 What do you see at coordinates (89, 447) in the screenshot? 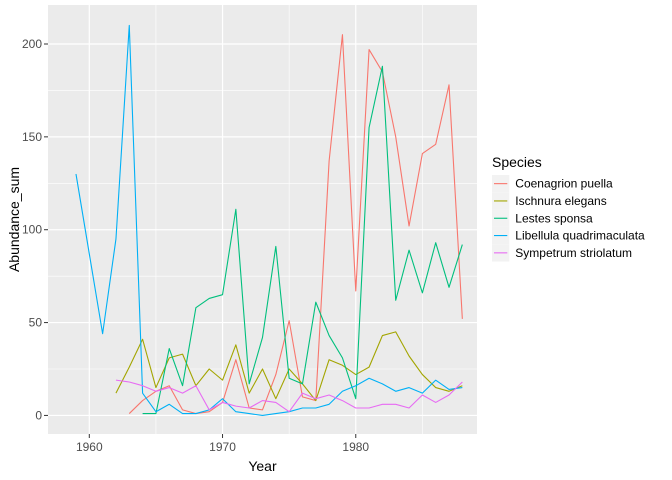
I see `x-tick-label: 1960` at bounding box center [89, 447].